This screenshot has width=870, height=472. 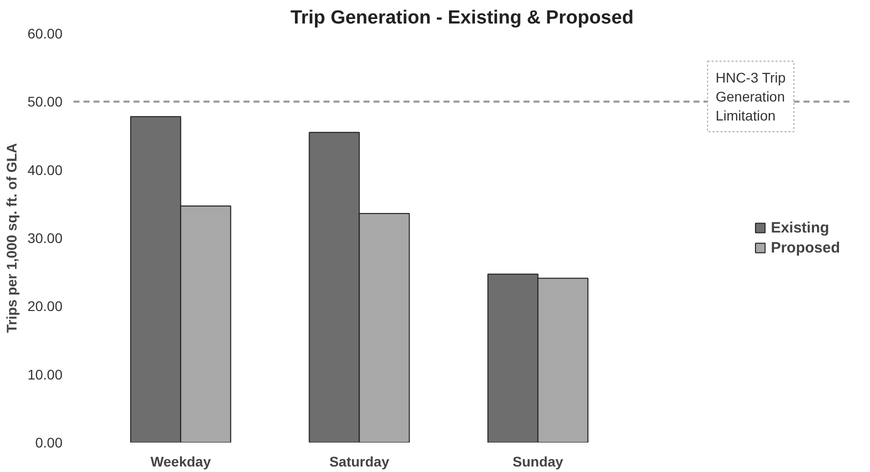 I want to click on y-axis-title: Trips per 1,000 sq. ft. of GLA, so click(x=11, y=238).